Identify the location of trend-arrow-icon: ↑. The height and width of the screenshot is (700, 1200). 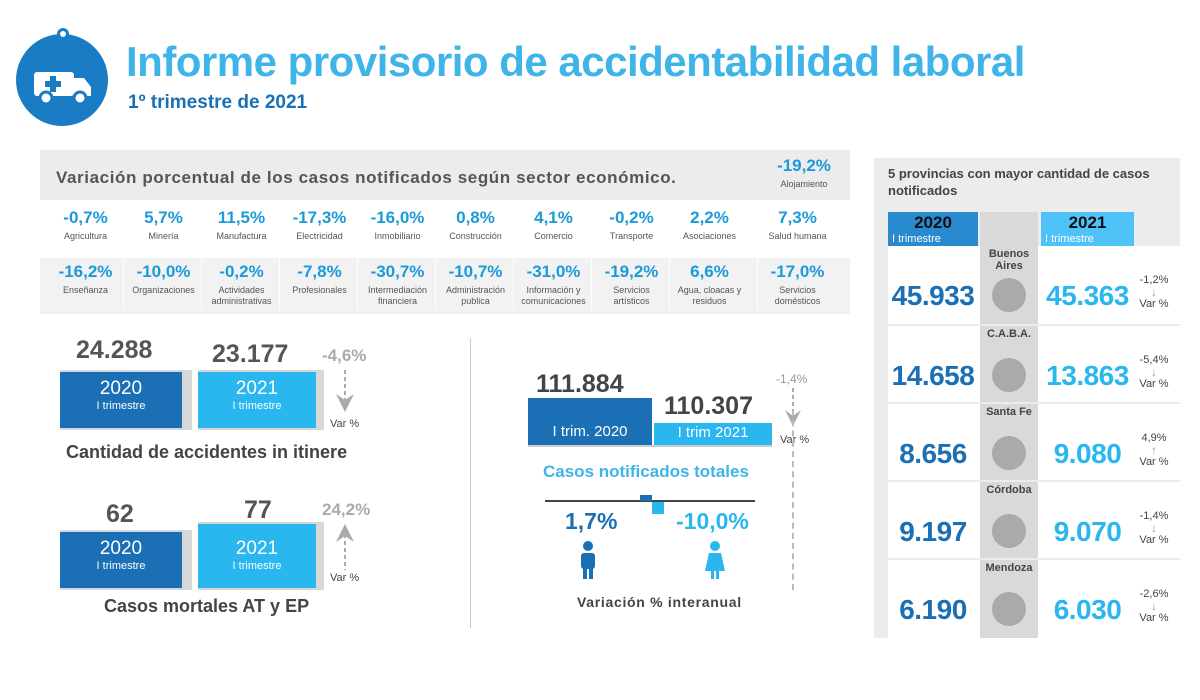
(1154, 450).